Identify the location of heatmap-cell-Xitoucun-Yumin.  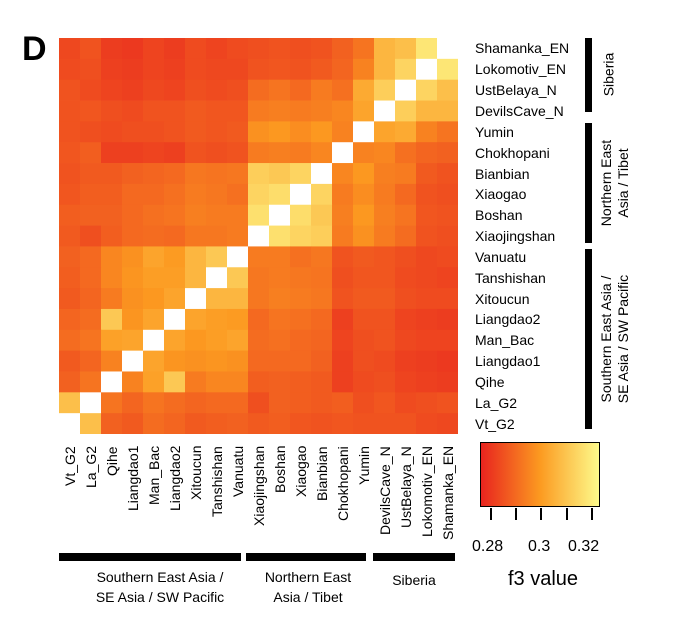
(364, 299).